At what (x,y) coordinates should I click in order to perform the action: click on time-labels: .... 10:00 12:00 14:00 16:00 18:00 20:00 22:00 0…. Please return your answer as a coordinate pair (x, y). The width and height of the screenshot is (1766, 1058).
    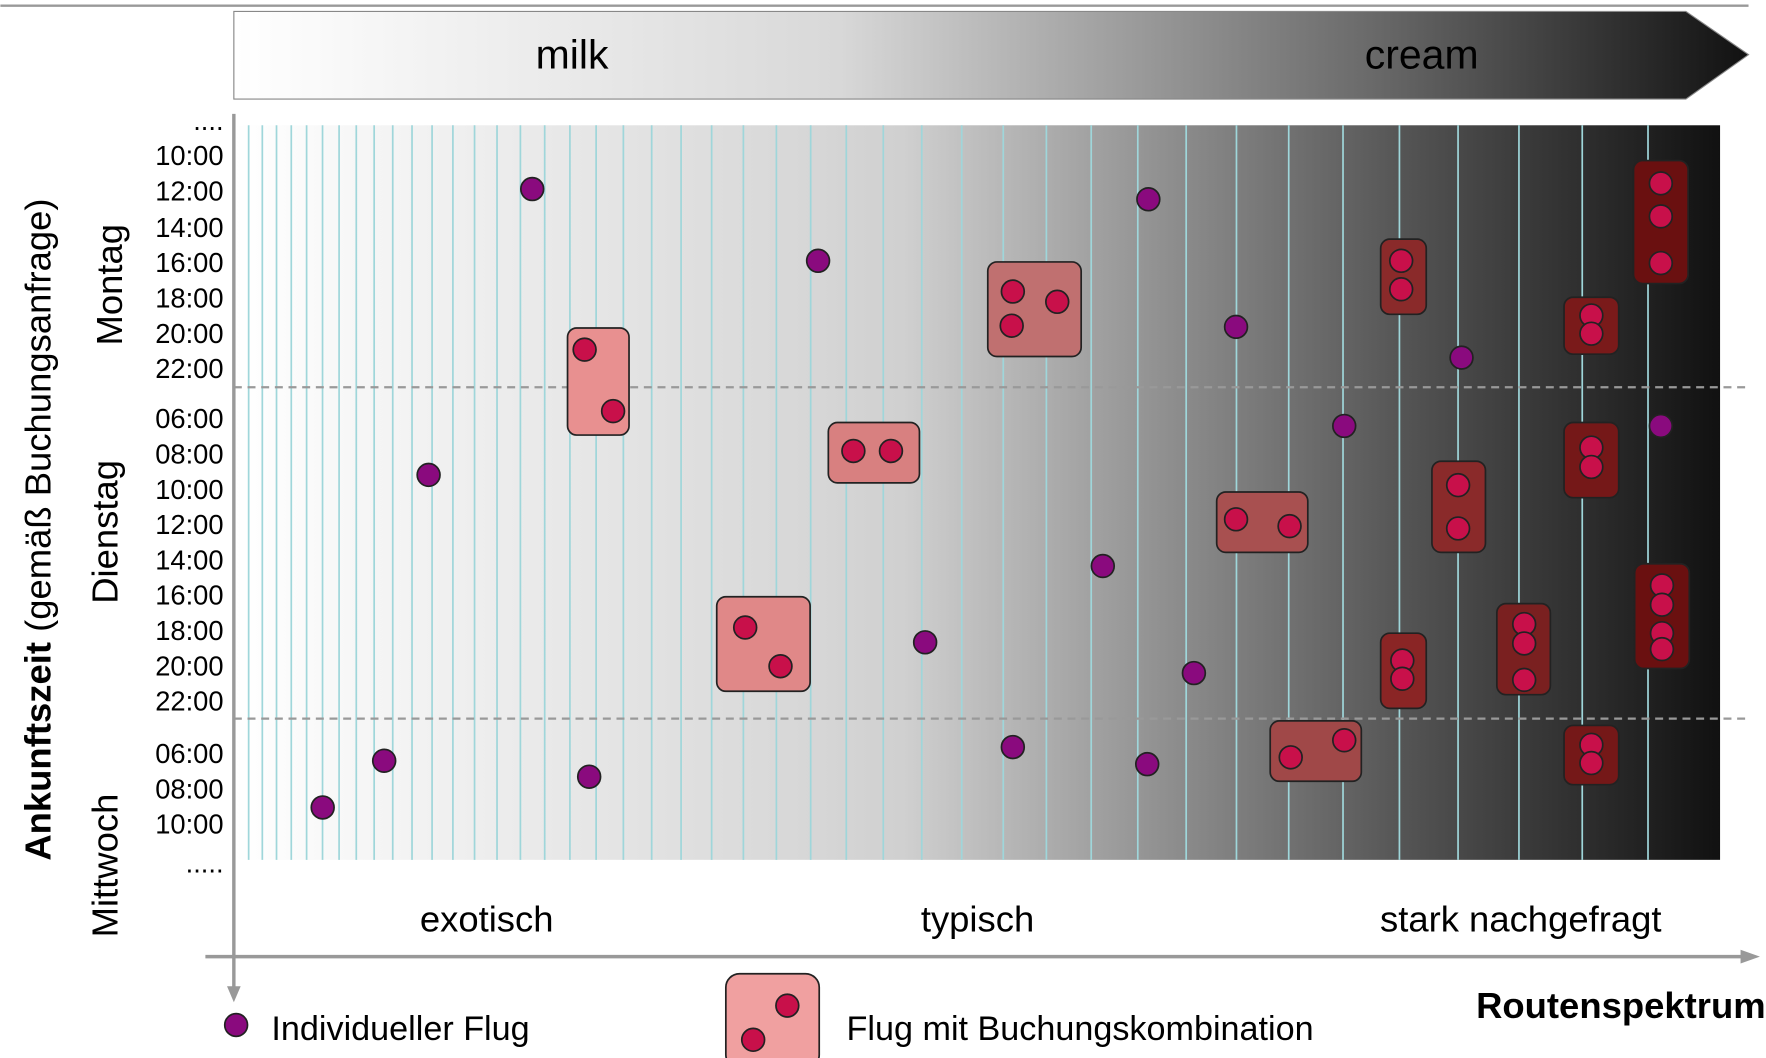
    Looking at the image, I should click on (189, 492).